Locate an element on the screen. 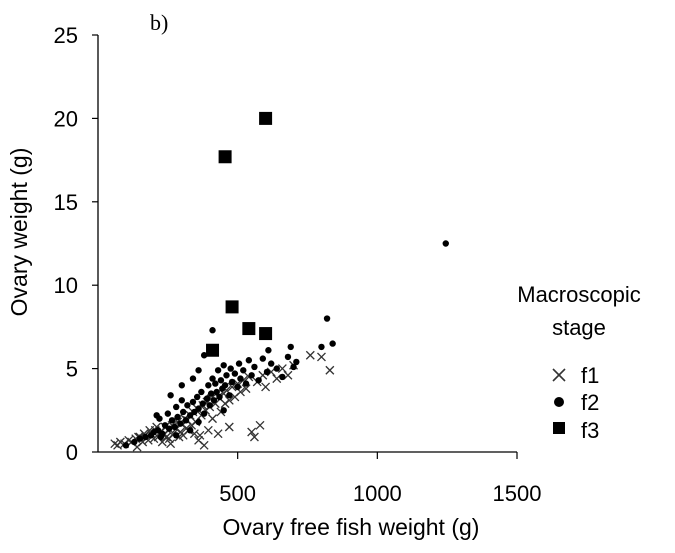 The width and height of the screenshot is (675, 553). y-axis-ticks: 0 5 10 15 20 25 is located at coordinates (76, 244).